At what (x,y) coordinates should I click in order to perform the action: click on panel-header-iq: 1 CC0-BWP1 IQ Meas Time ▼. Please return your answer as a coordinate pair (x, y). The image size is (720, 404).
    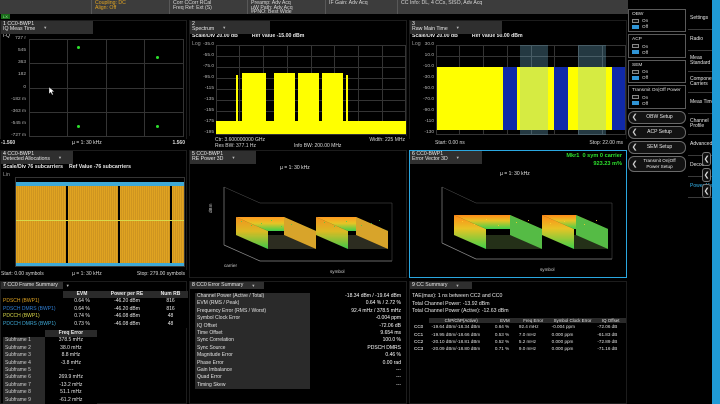
    Looking at the image, I should click on (47, 27).